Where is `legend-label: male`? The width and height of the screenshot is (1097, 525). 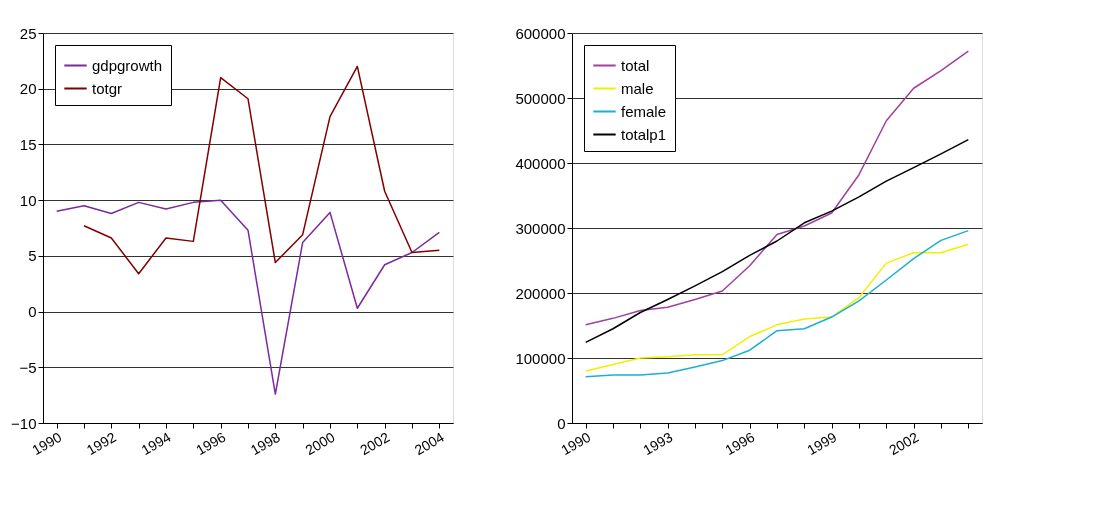 legend-label: male is located at coordinates (637, 88).